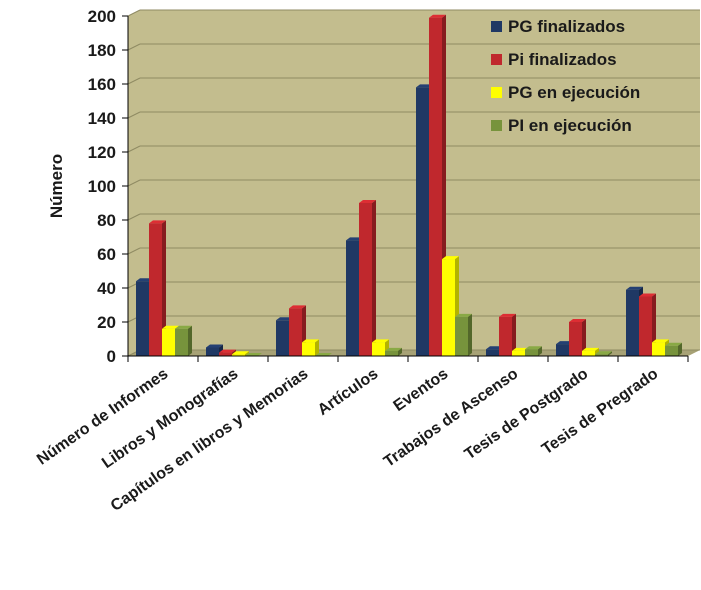  What do you see at coordinates (102, 84) in the screenshot?
I see `y-tick-label: 160` at bounding box center [102, 84].